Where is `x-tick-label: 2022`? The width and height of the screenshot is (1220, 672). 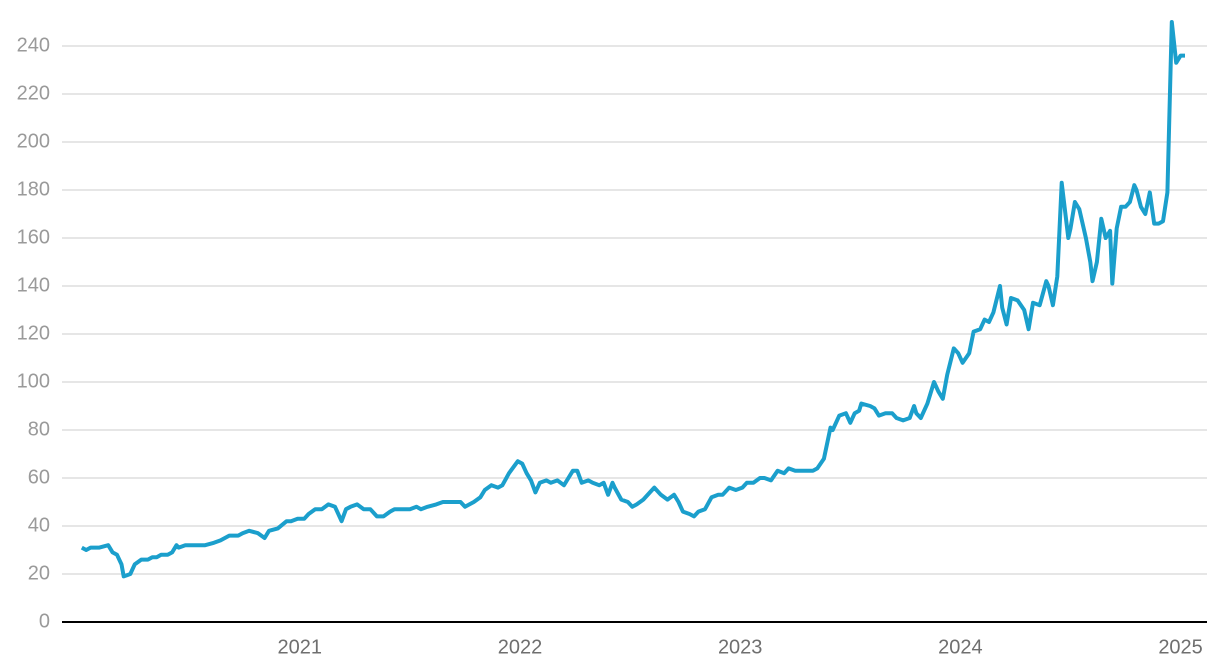 x-tick-label: 2022 is located at coordinates (520, 647).